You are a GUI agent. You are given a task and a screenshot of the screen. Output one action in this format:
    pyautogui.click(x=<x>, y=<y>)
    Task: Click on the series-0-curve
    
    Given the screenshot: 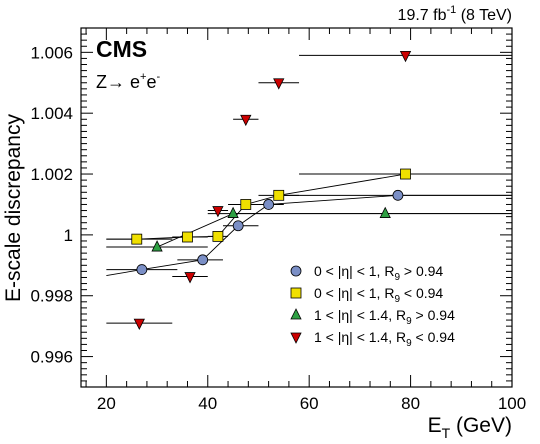 What is the action you would take?
    pyautogui.click(x=309, y=235)
    